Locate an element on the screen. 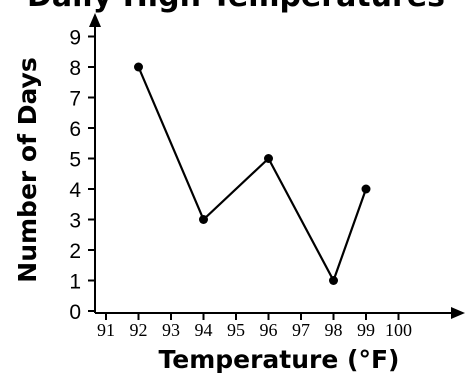 This screenshot has width=473, height=381. x-axis-arrowhead is located at coordinates (458, 313).